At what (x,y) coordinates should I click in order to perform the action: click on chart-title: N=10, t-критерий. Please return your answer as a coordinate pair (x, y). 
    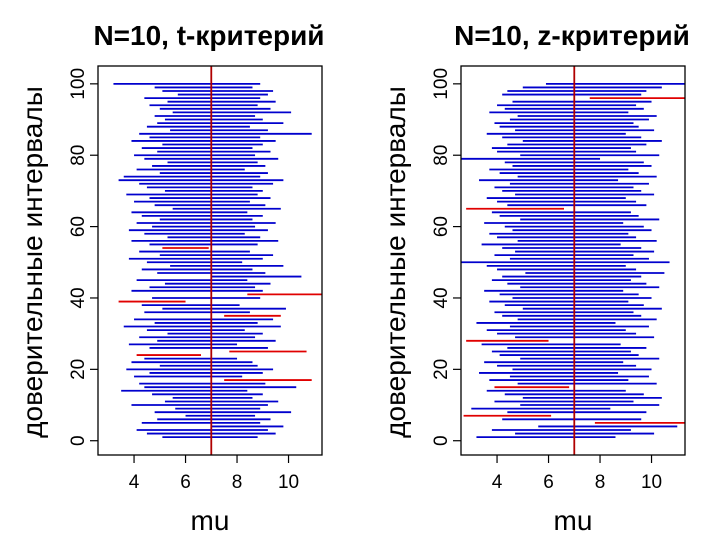
    Looking at the image, I should click on (208, 35).